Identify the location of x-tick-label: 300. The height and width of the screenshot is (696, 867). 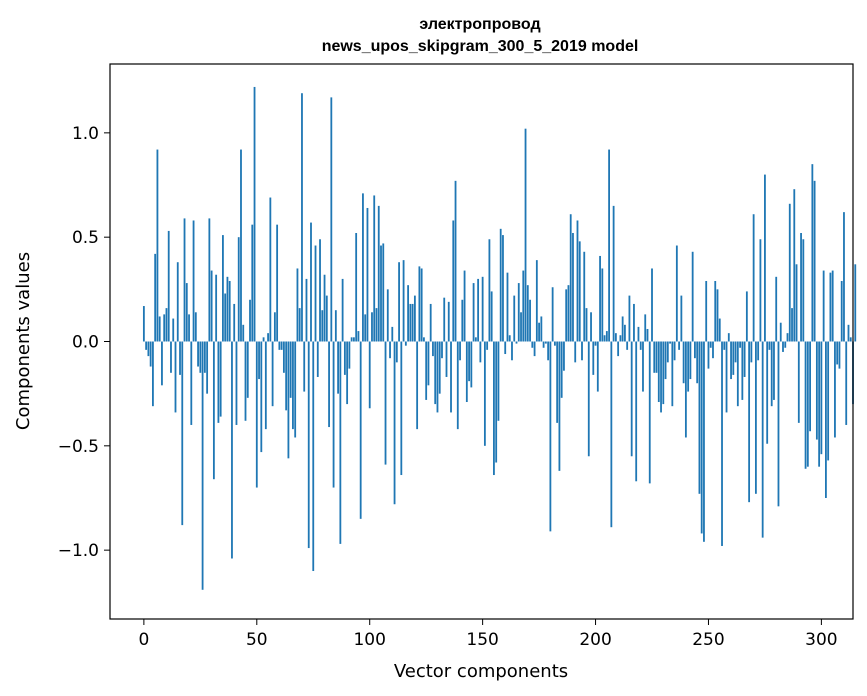
(821, 640).